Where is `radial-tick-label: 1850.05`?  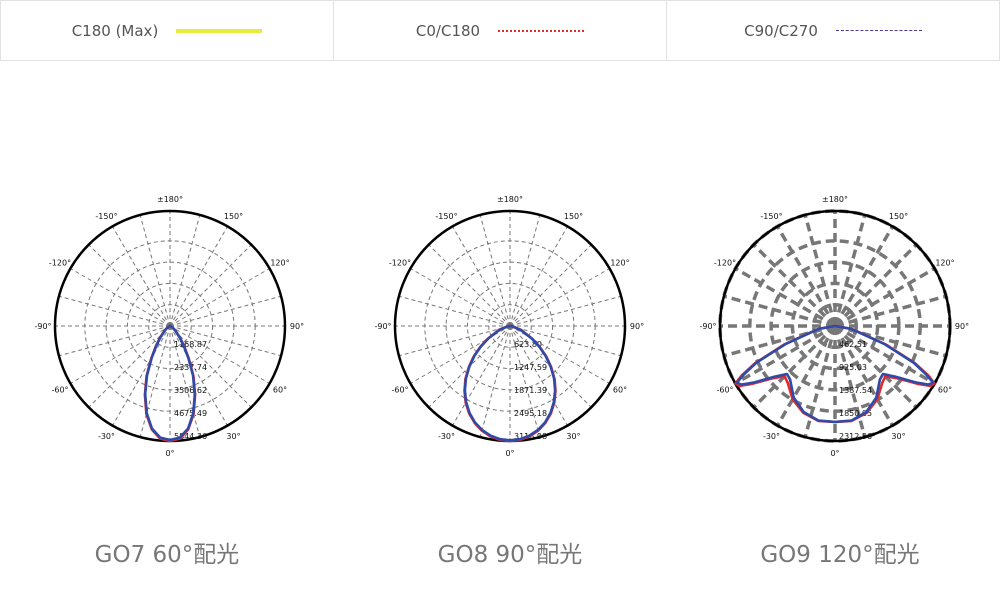 radial-tick-label: 1850.05 is located at coordinates (855, 413).